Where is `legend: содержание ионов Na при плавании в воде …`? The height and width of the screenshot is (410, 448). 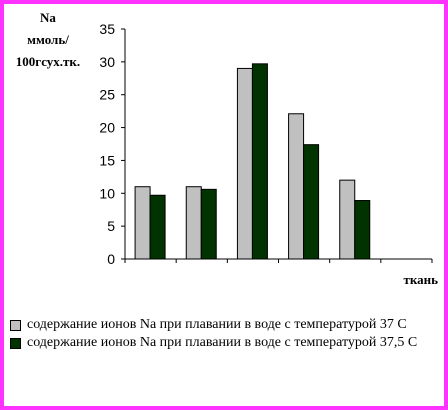
legend: содержание ионов Na при плавании в воде … is located at coordinates (224, 334).